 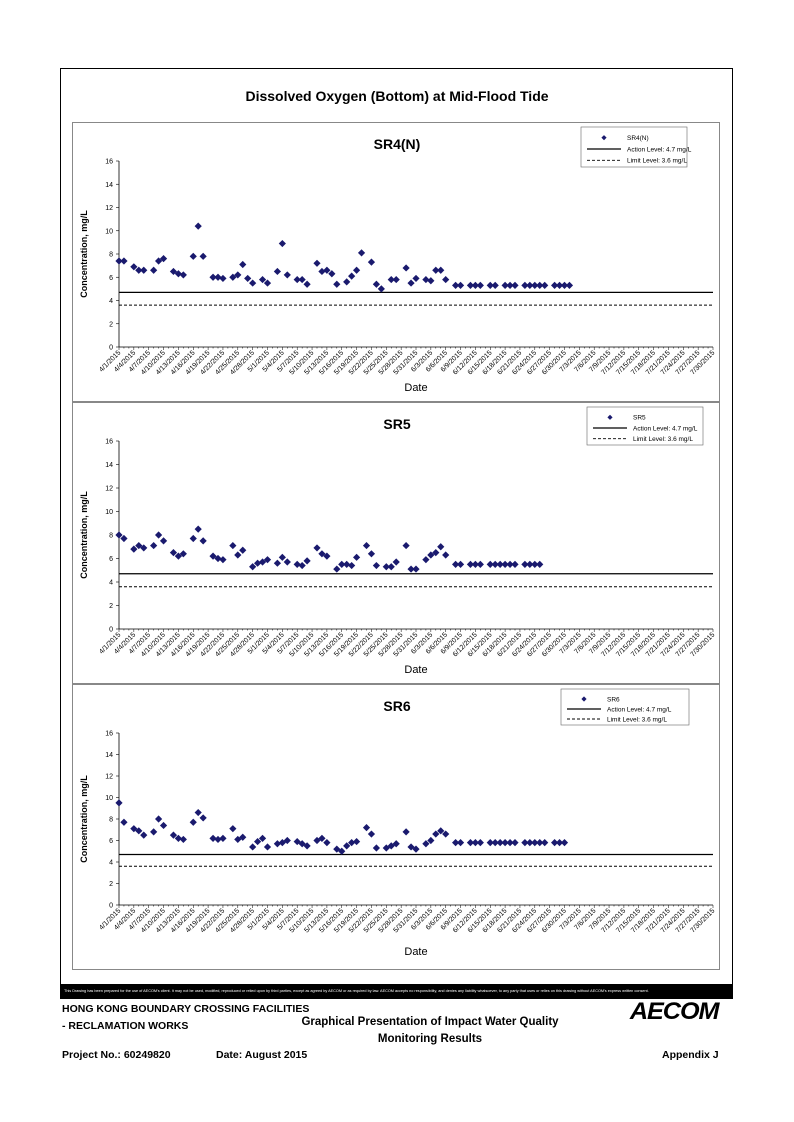 I want to click on legend-box, so click(x=645, y=426).